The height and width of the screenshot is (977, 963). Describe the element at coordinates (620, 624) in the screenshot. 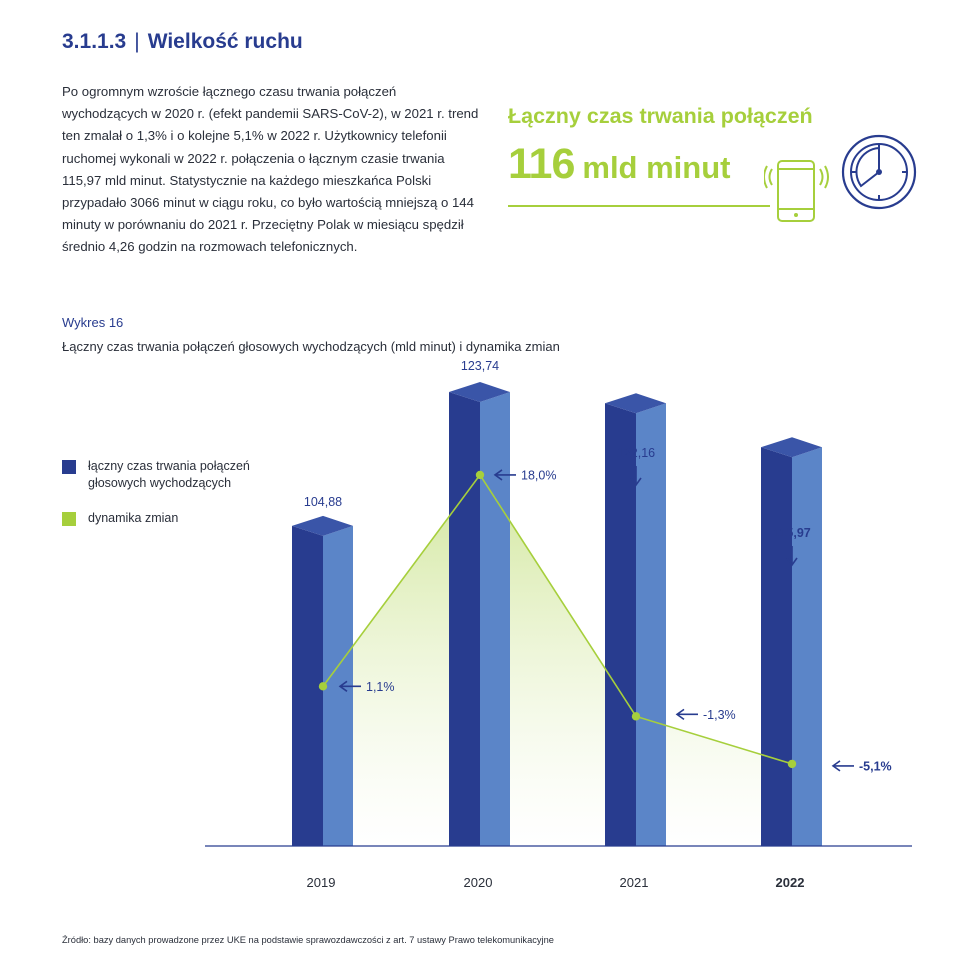

I see `bar-front-2021` at that location.